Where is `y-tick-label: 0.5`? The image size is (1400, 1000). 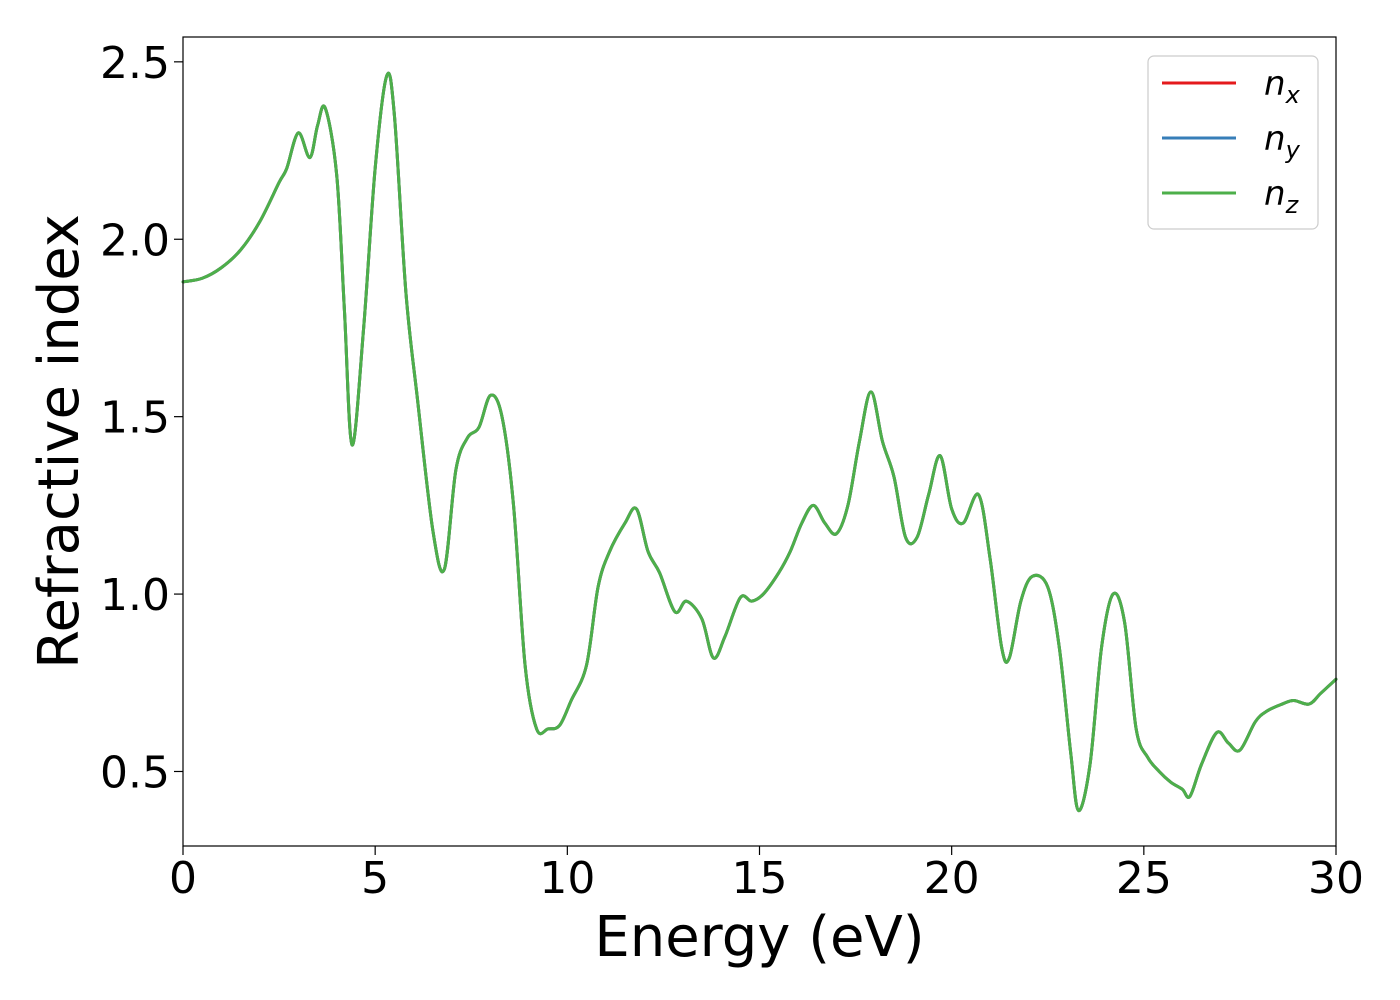
y-tick-label: 0.5 is located at coordinates (135, 772).